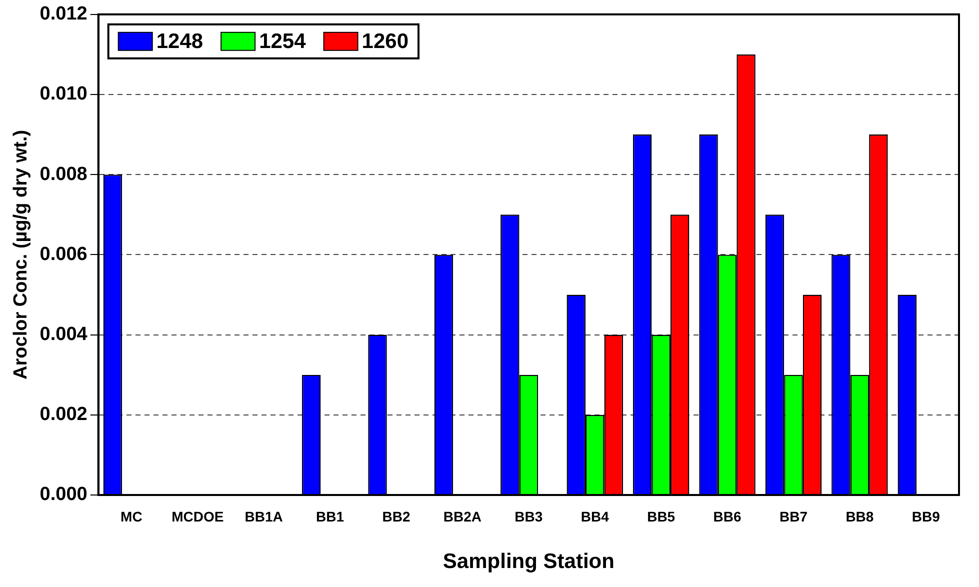  I want to click on y-axis-title: Aroclor Conc. (µg/g dry wt.), so click(21, 255).